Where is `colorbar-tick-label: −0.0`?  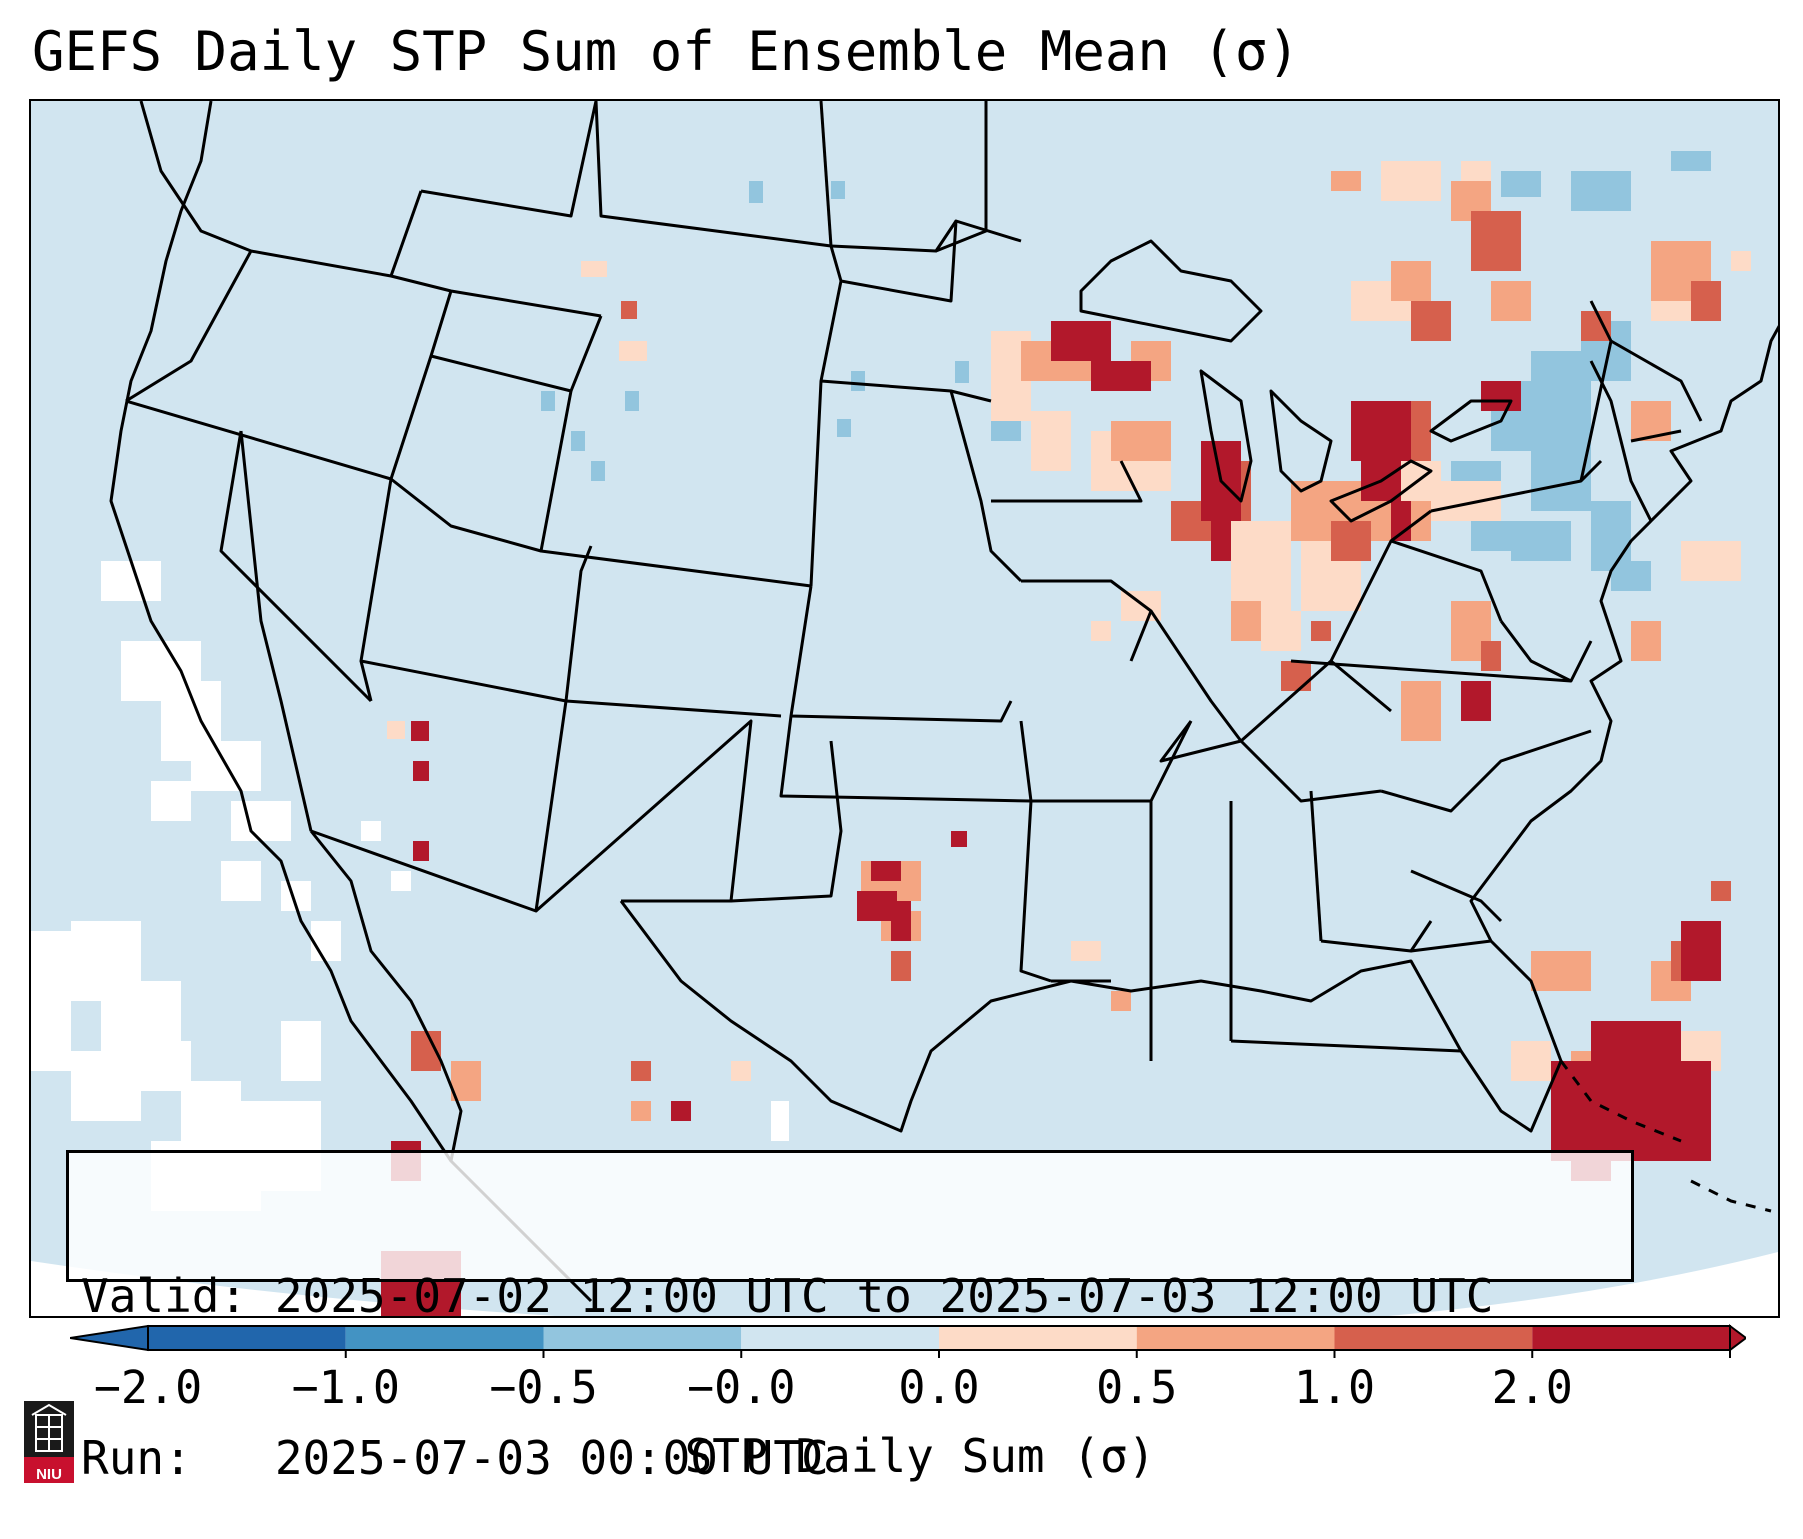 colorbar-tick-label: −0.0 is located at coordinates (741, 1387).